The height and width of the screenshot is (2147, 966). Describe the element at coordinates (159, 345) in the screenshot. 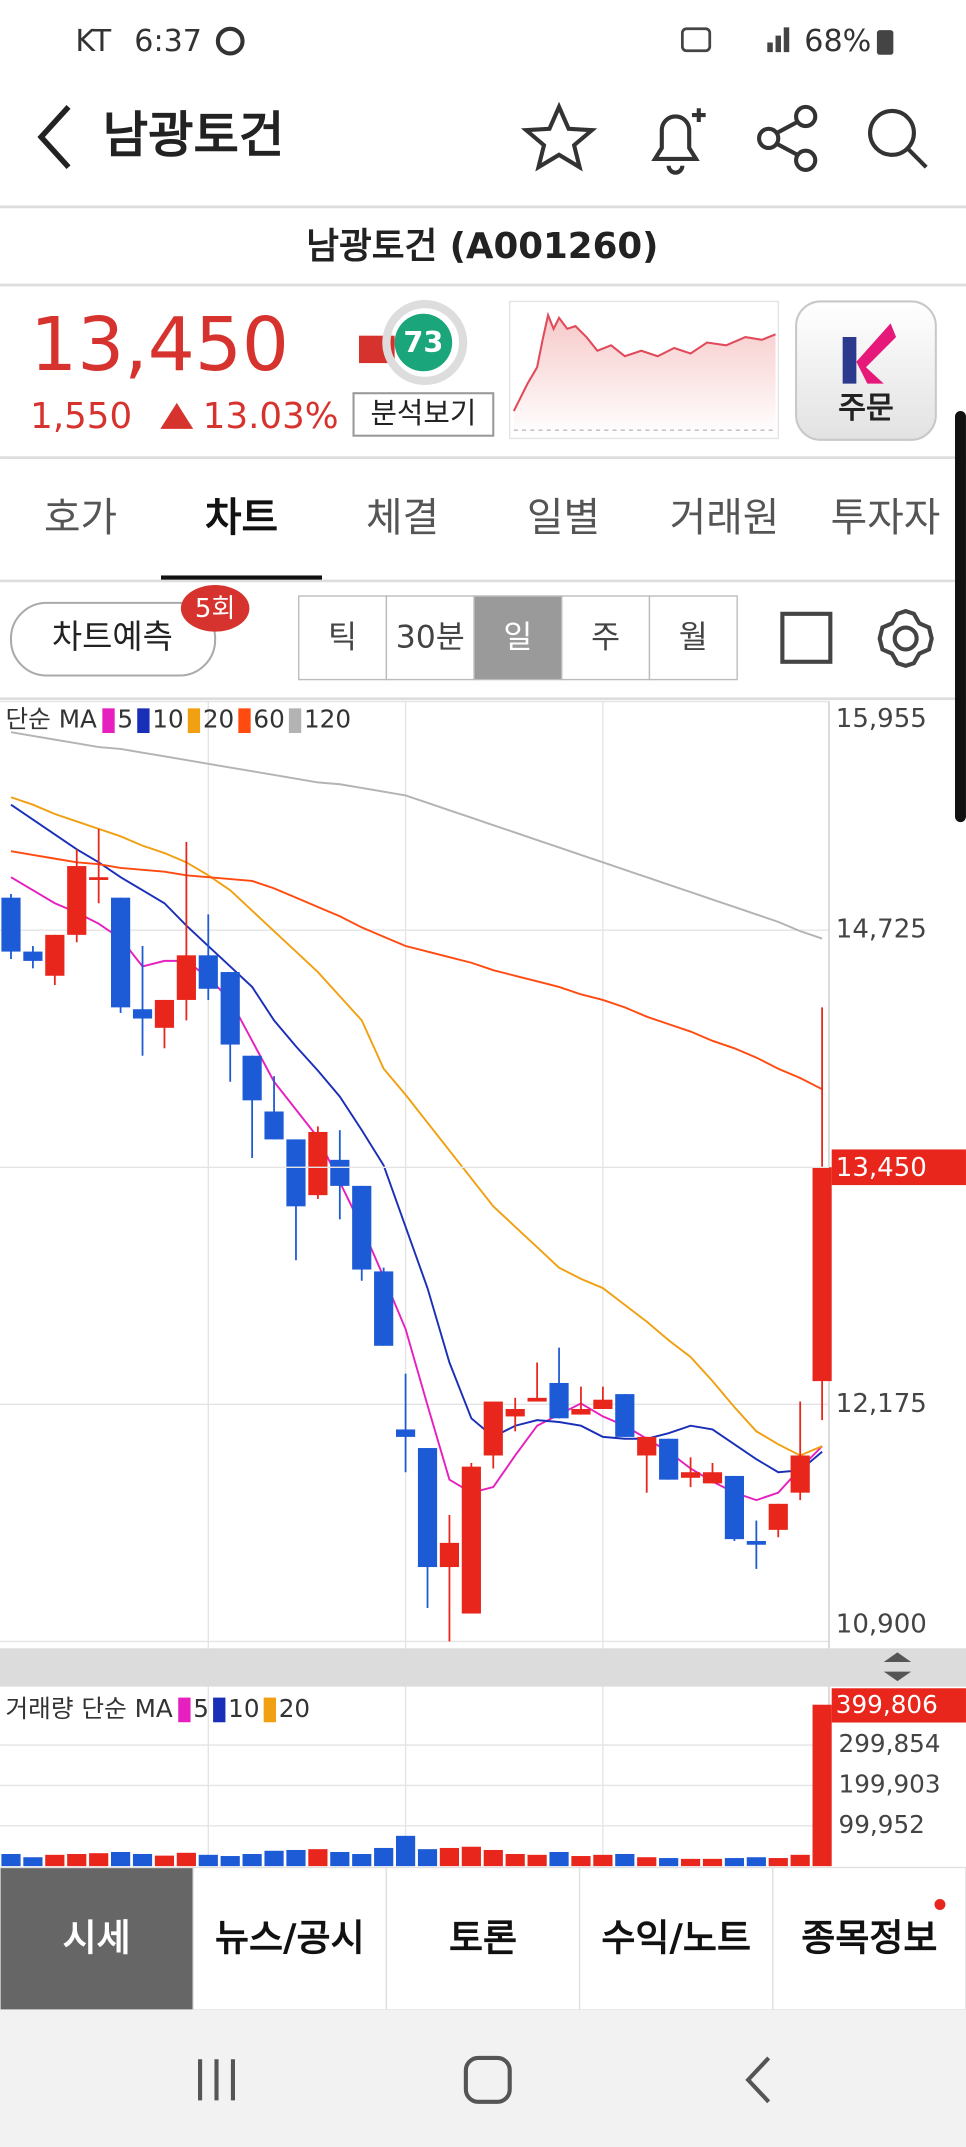

I see `current-price: 13,450` at that location.